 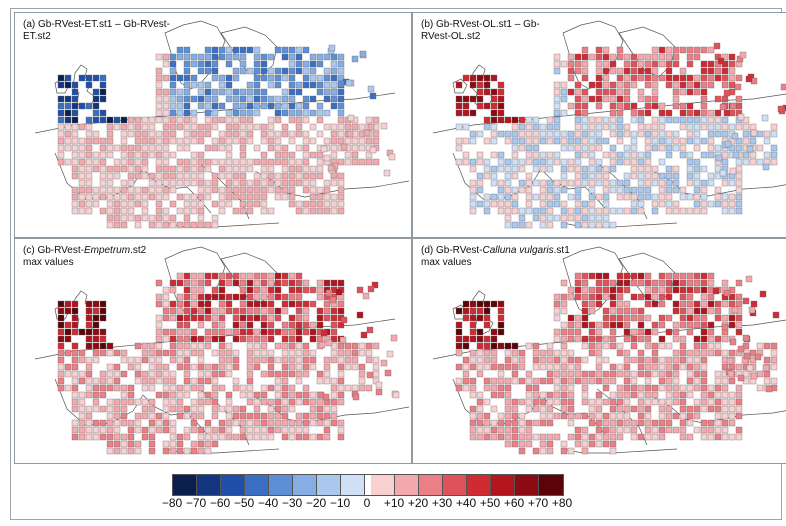 I want to click on legend-tick-label: +40, so click(x=466, y=503).